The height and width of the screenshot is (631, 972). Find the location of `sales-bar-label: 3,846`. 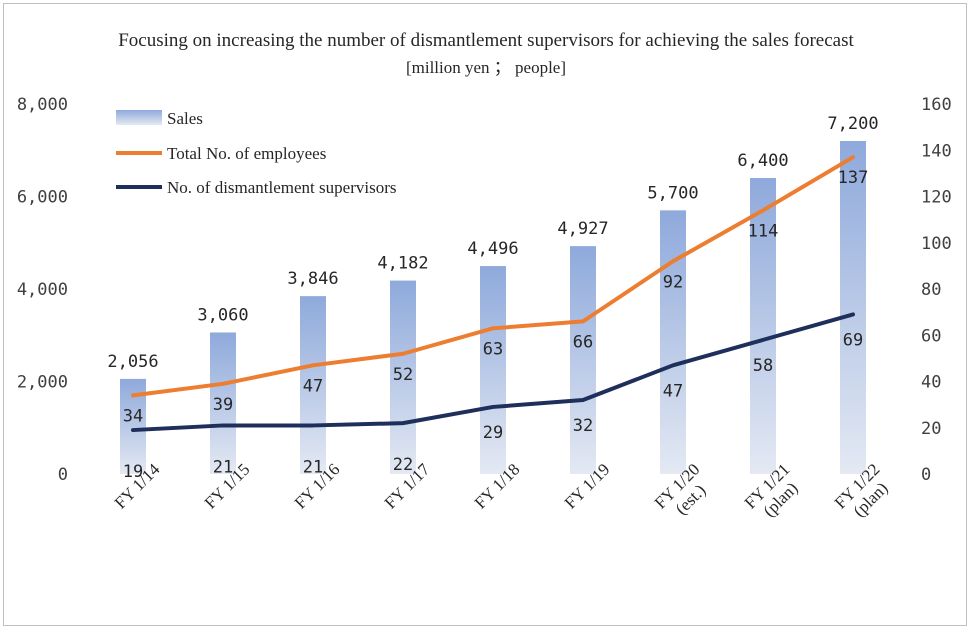

sales-bar-label: 3,846 is located at coordinates (312, 279).